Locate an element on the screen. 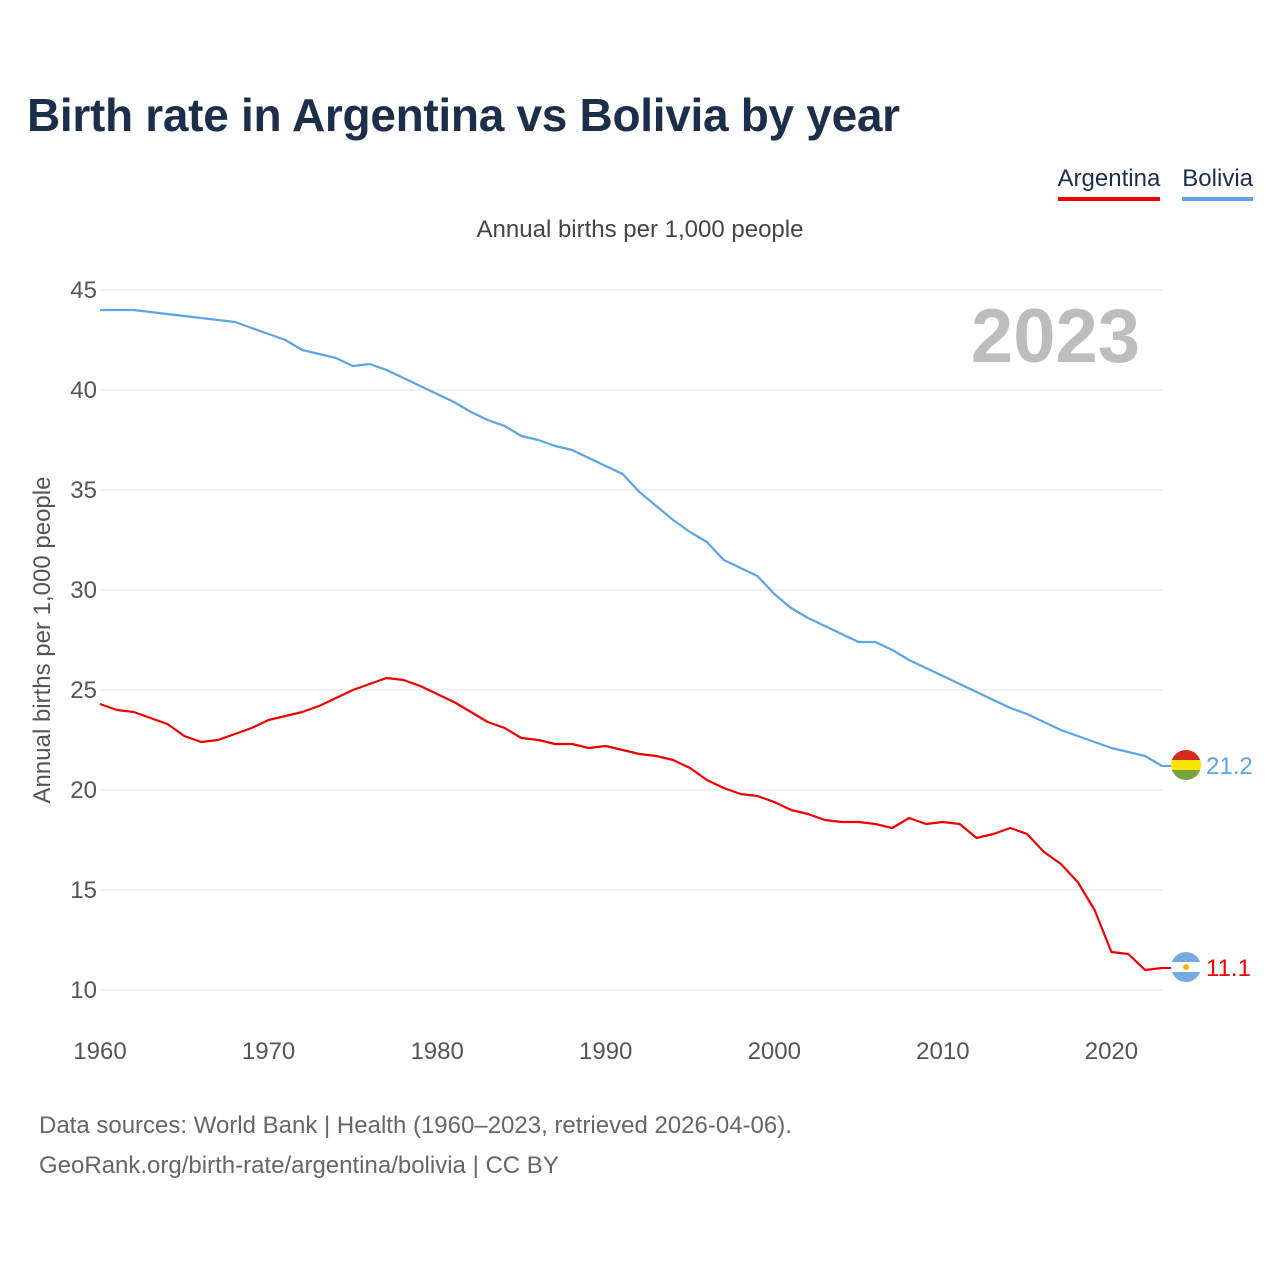  y-tick-label-40: 40 is located at coordinates (83, 390).